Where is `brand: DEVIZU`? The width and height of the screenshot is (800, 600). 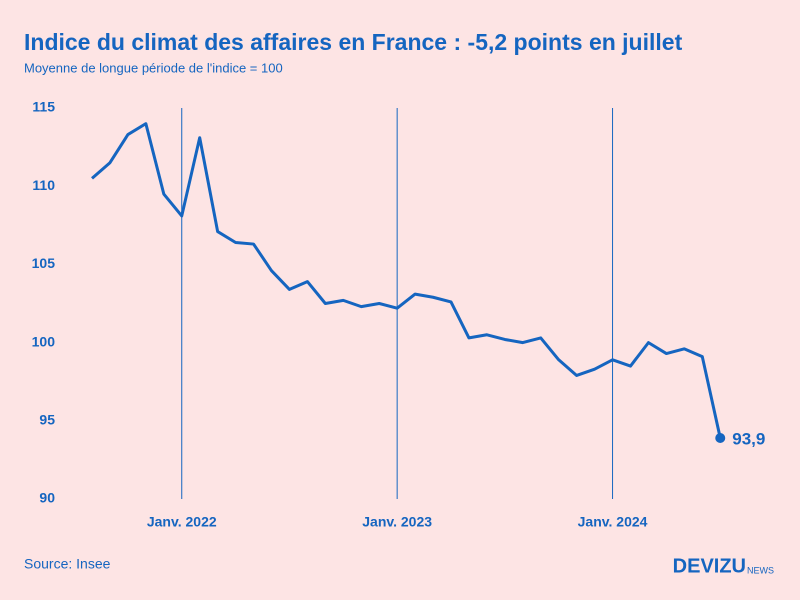 brand: DEVIZU is located at coordinates (709, 566).